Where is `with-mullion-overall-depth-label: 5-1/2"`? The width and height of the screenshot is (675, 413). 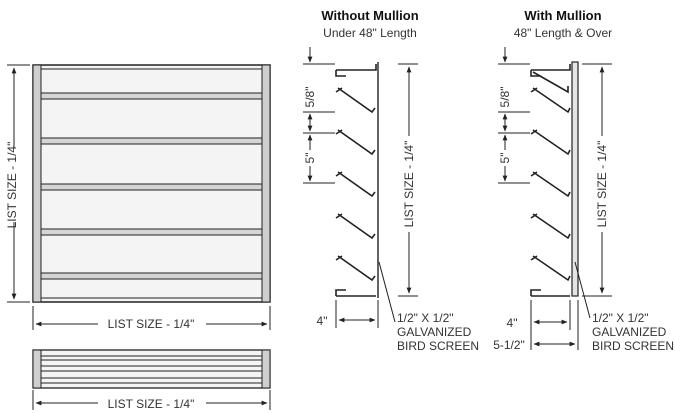
with-mullion-overall-depth-label: 5-1/2" is located at coordinates (509, 345).